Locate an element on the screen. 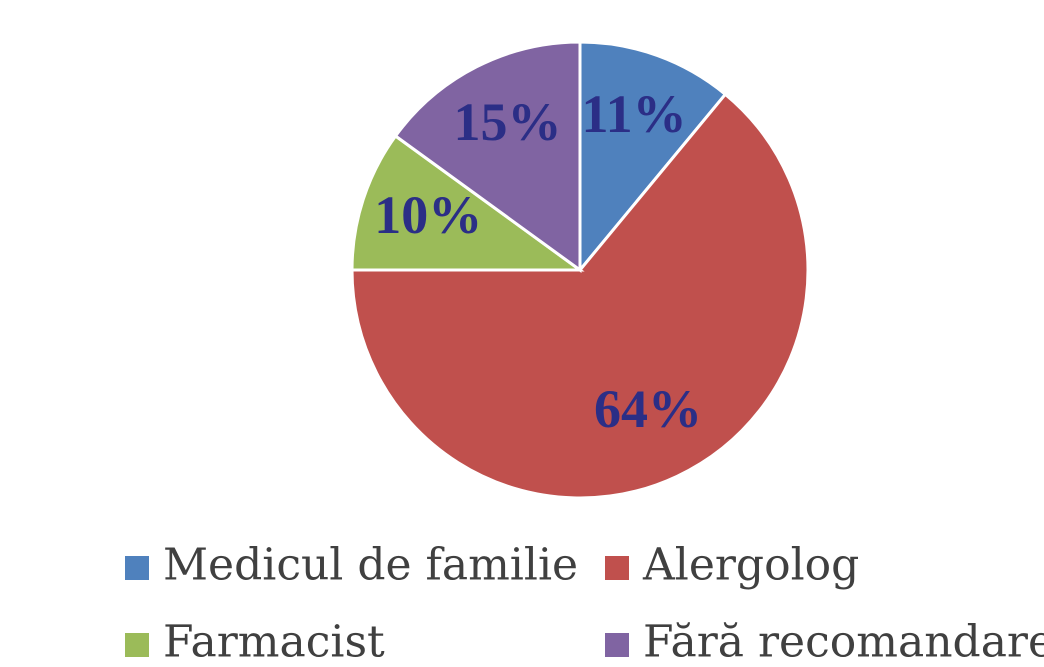 This screenshot has width=1044, height=667. legend-label: Farmacist is located at coordinates (274, 642).